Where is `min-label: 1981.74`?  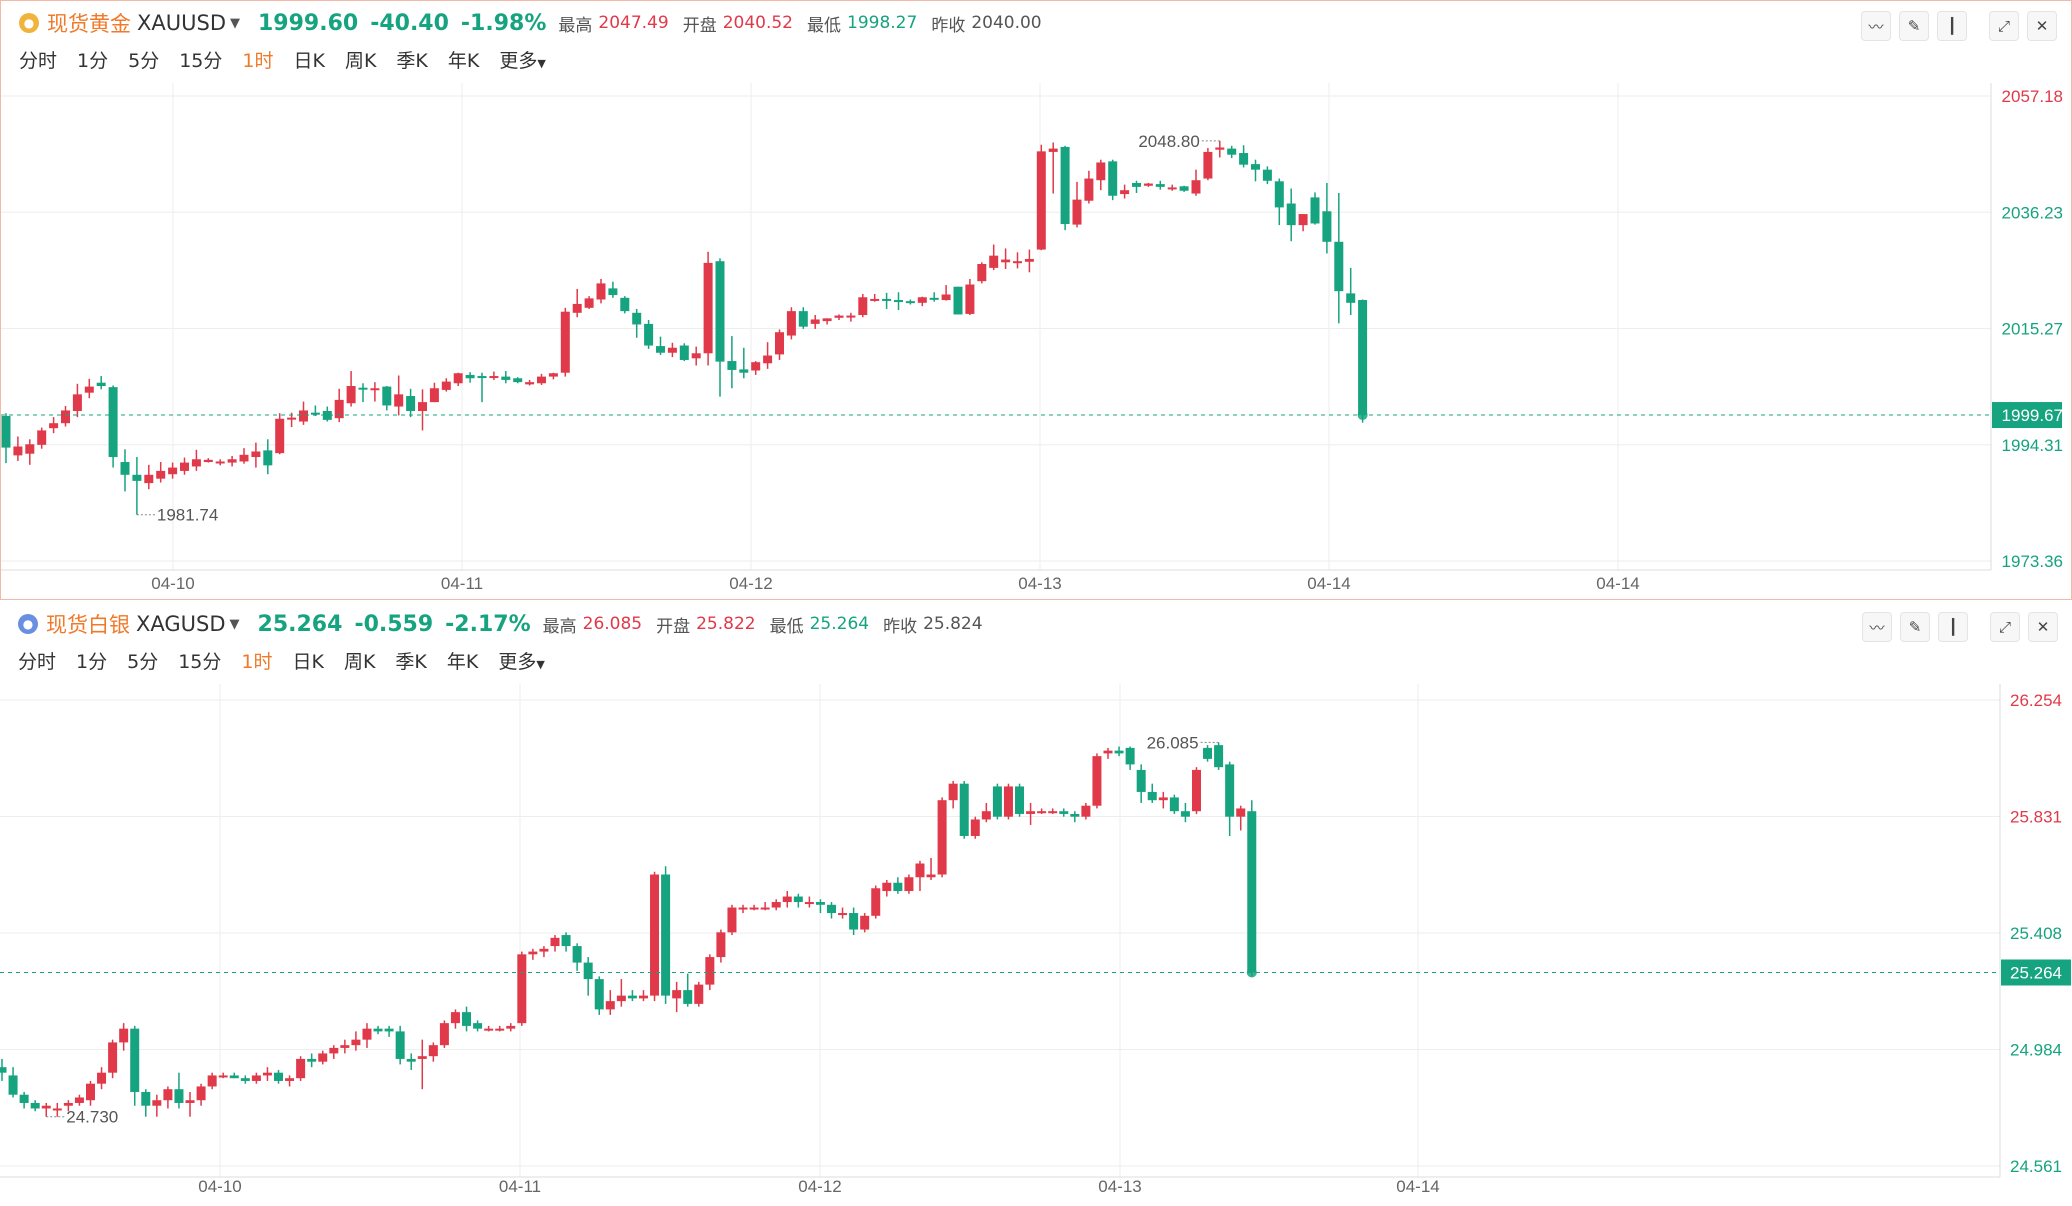 min-label: 1981.74 is located at coordinates (187, 515).